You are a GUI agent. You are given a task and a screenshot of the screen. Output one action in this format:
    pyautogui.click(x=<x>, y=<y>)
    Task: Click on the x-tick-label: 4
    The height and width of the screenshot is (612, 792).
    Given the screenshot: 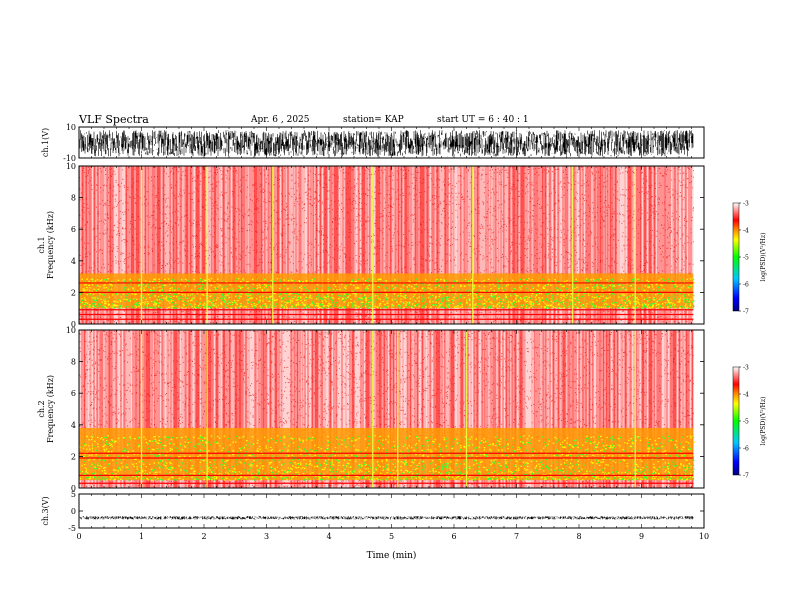 What is the action you would take?
    pyautogui.click(x=328, y=536)
    